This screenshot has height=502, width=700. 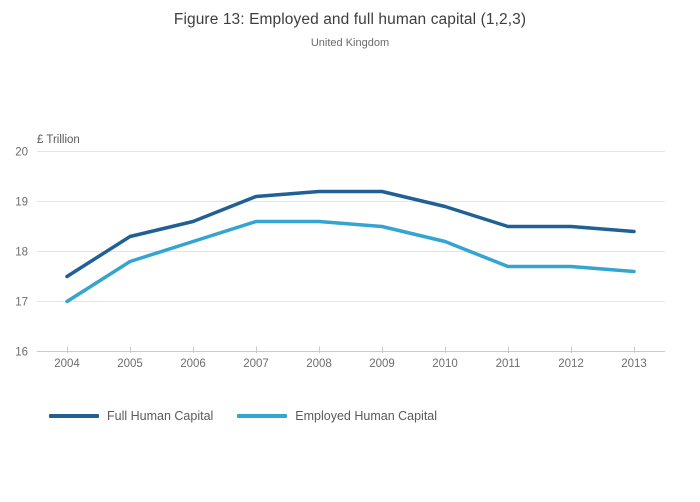 What do you see at coordinates (634, 364) in the screenshot?
I see `x-tick-label-2013: 2013` at bounding box center [634, 364].